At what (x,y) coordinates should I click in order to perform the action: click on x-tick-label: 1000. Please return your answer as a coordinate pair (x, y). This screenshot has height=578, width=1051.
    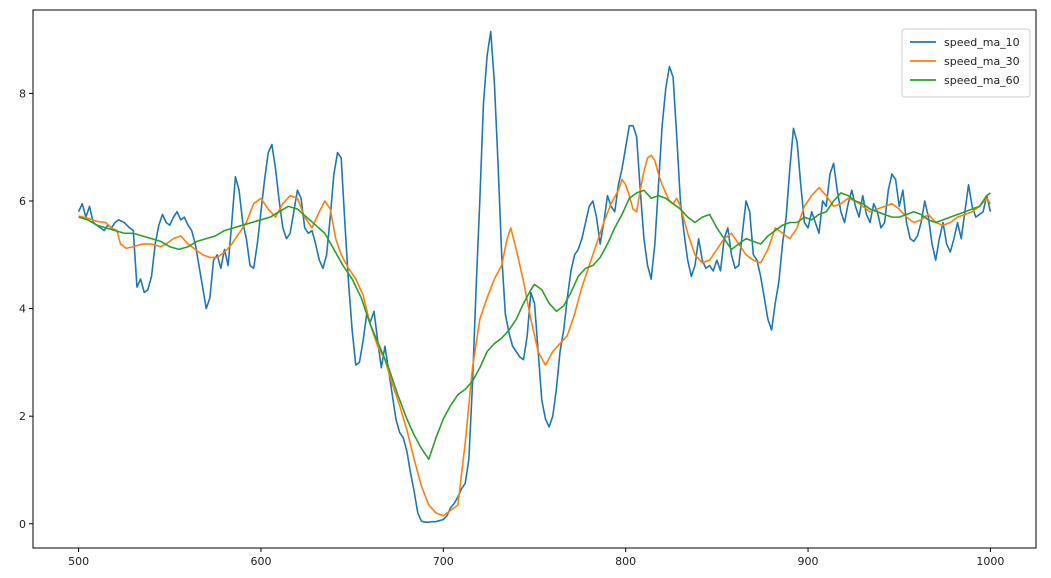
    Looking at the image, I should click on (990, 561).